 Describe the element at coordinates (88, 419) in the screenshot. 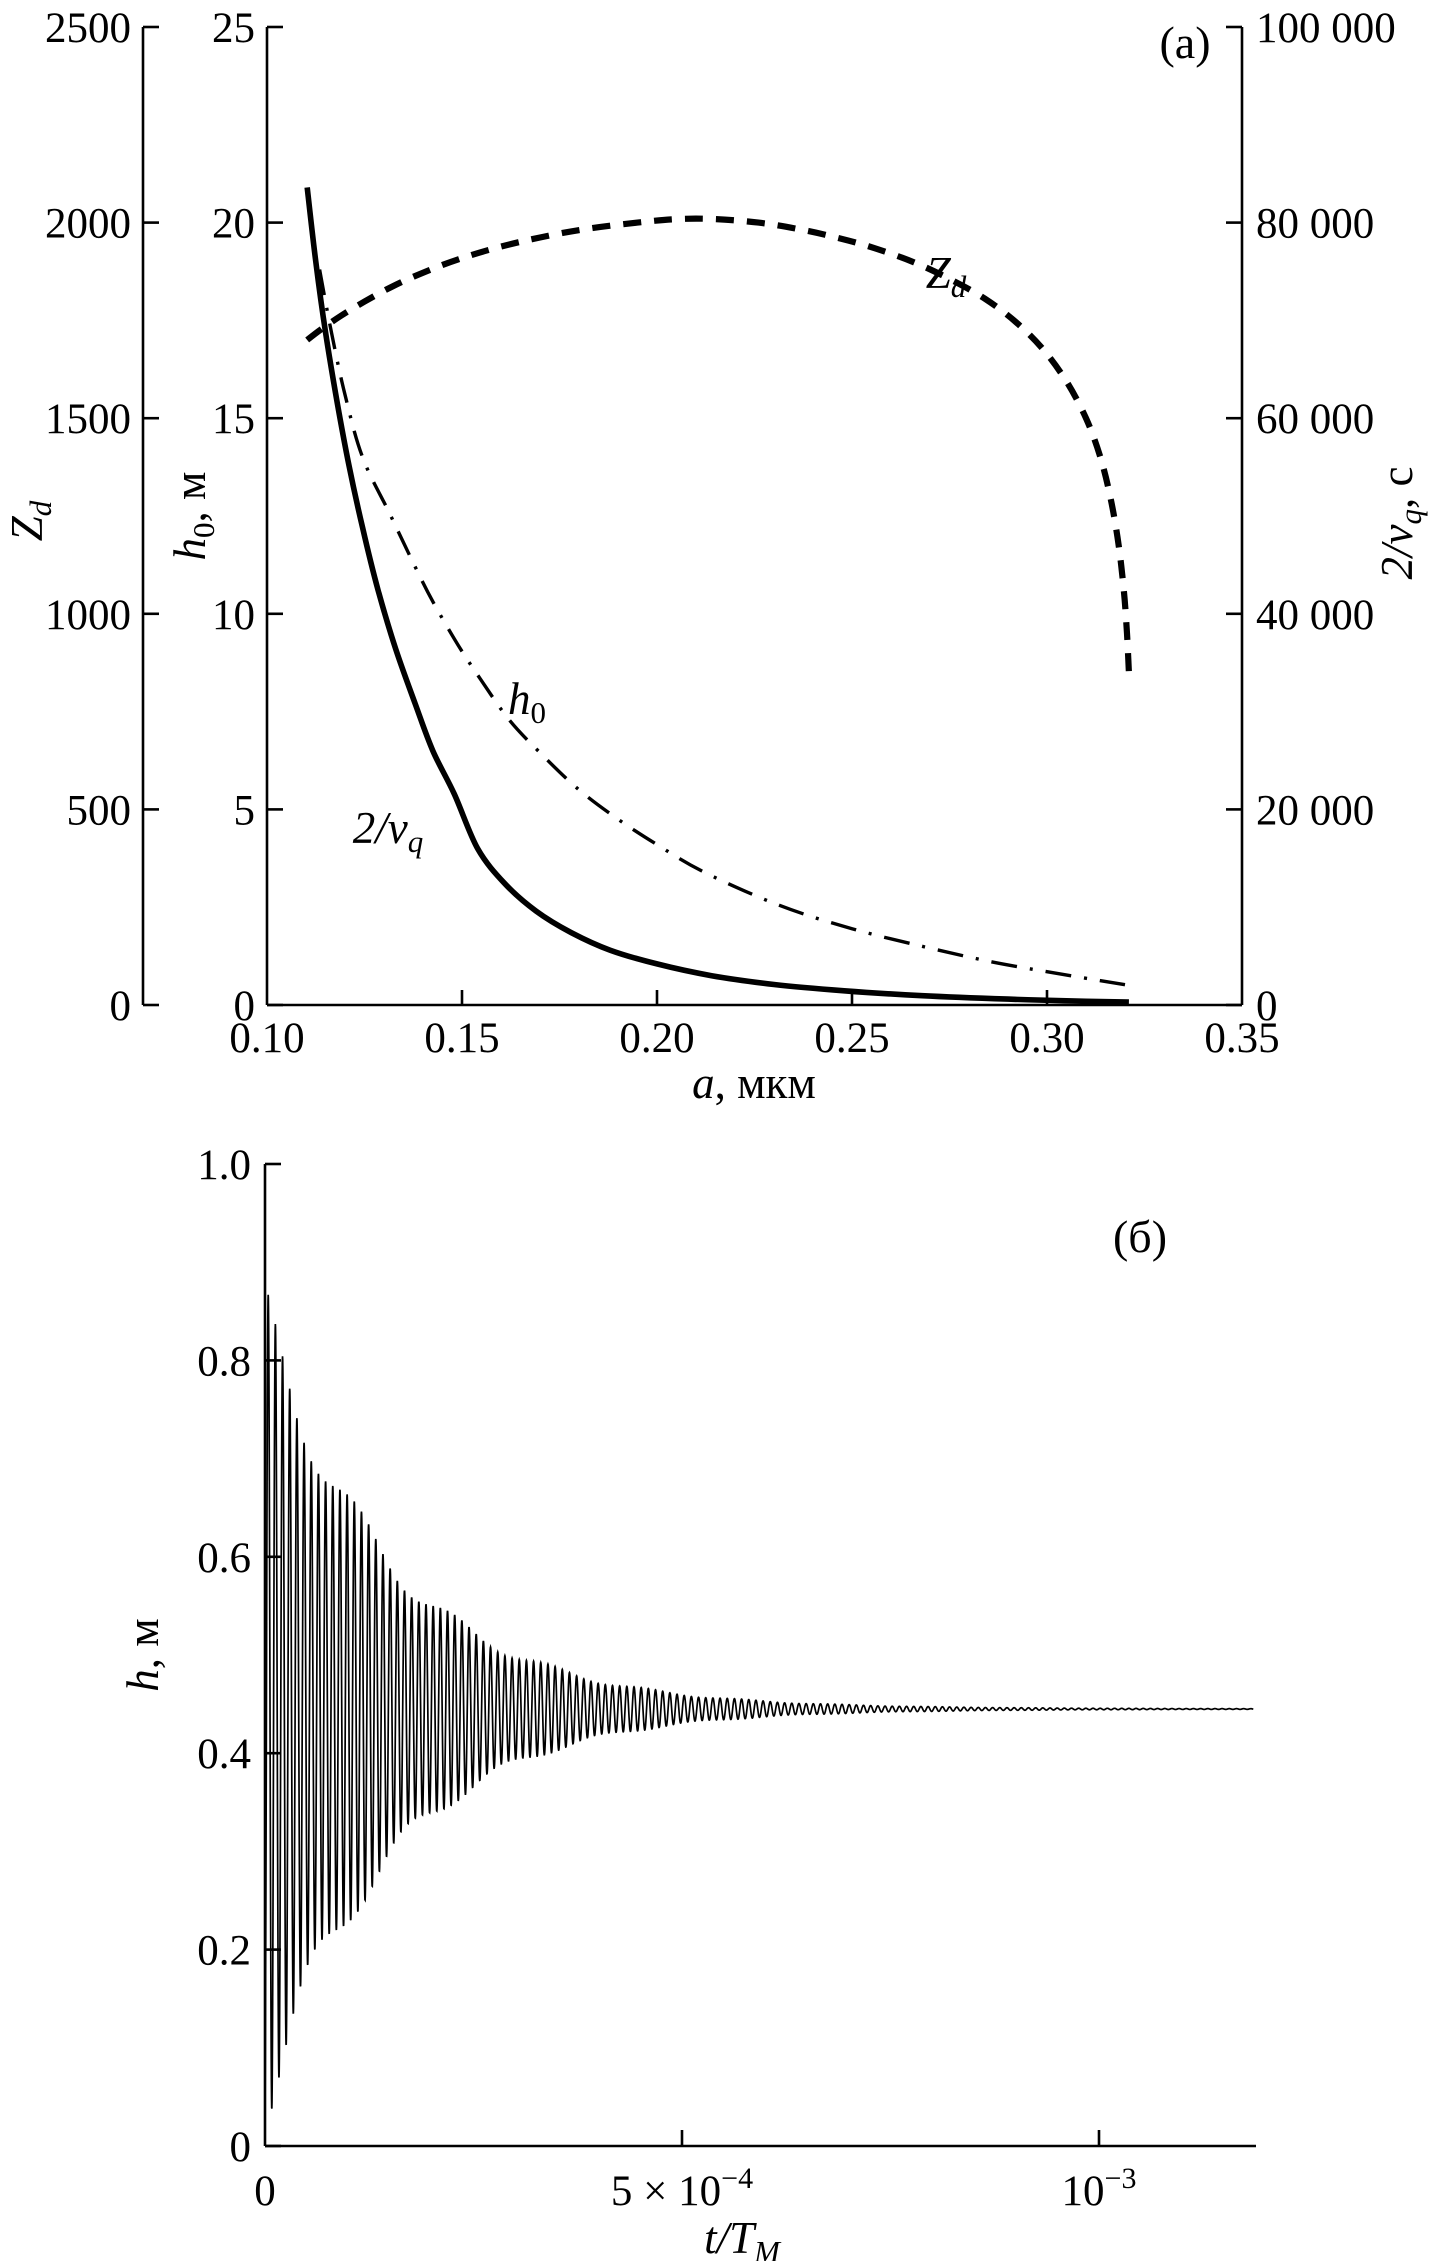

I see `tick-label: 1500` at that location.